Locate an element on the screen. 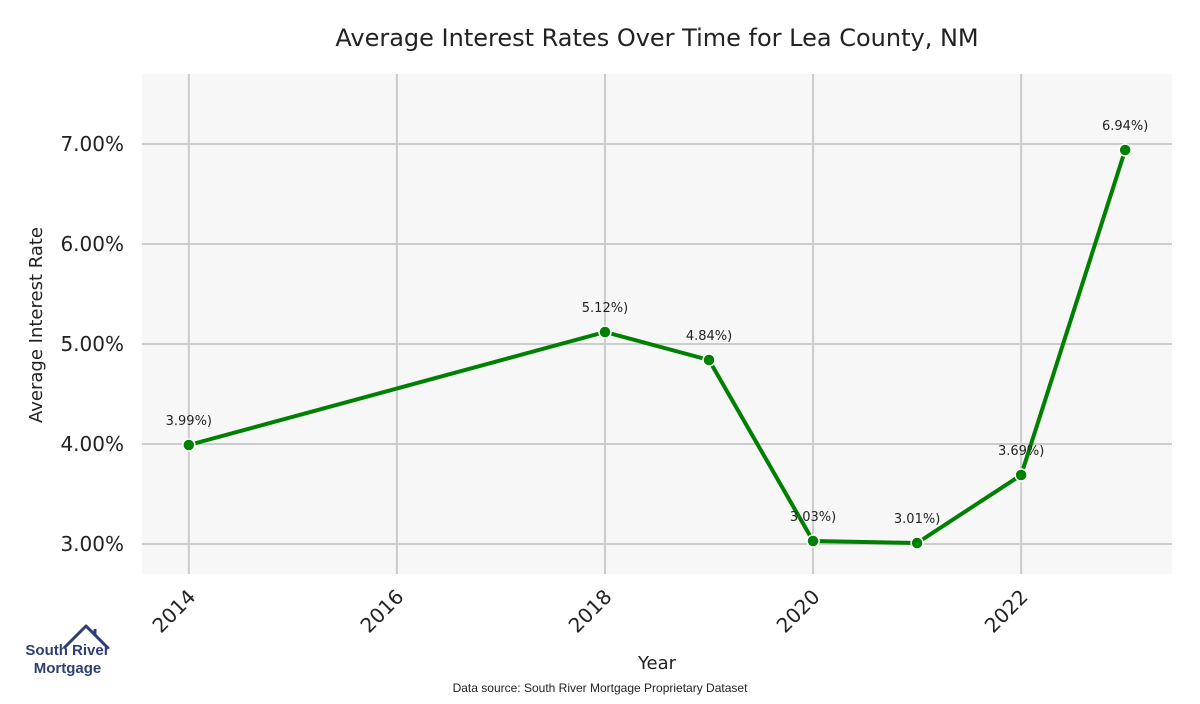  brand-line-2: Mortgage is located at coordinates (67, 668).